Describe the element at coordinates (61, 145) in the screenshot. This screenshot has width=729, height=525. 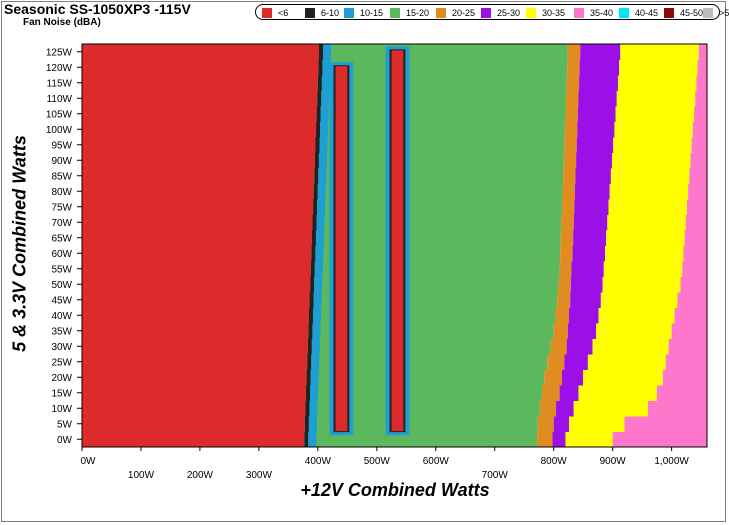
I see `y-tick-label: 95W` at that location.